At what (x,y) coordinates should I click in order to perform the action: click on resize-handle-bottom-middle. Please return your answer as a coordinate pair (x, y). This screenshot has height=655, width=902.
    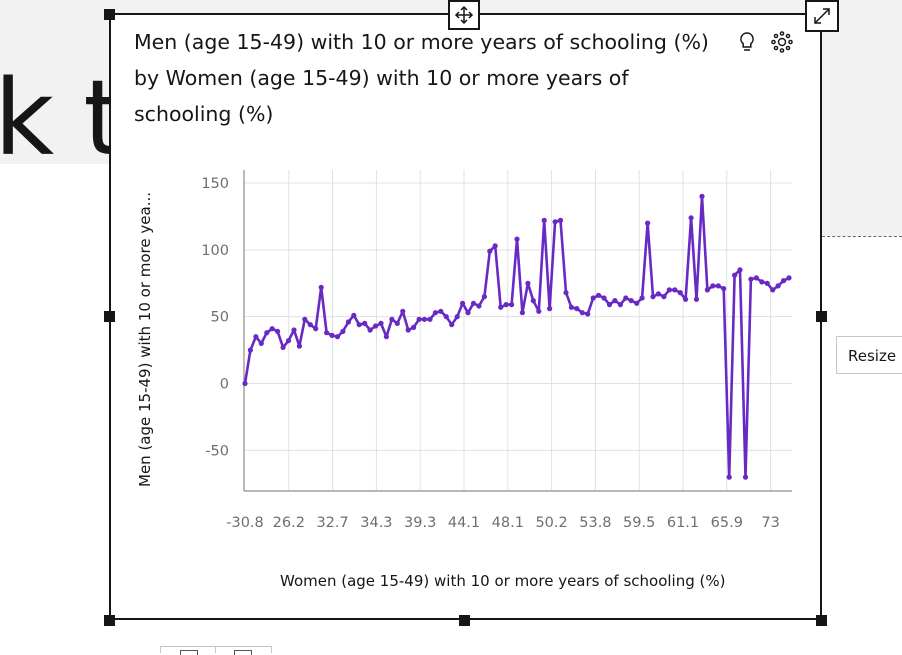
    Looking at the image, I should click on (464, 620).